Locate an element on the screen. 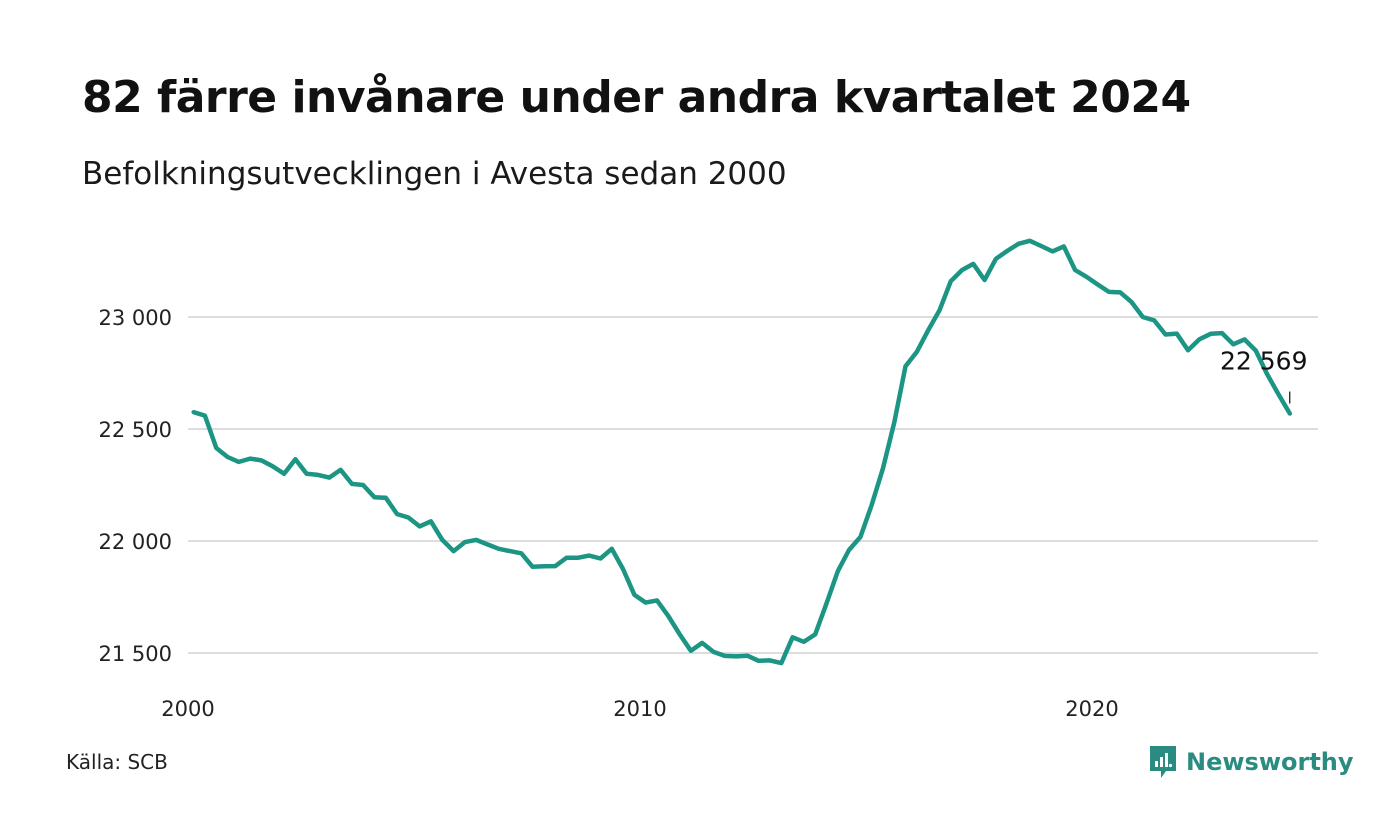 The width and height of the screenshot is (1400, 840). y-axis-labels: 21 500 22 000 22 500 23 000 is located at coordinates (135, 486).